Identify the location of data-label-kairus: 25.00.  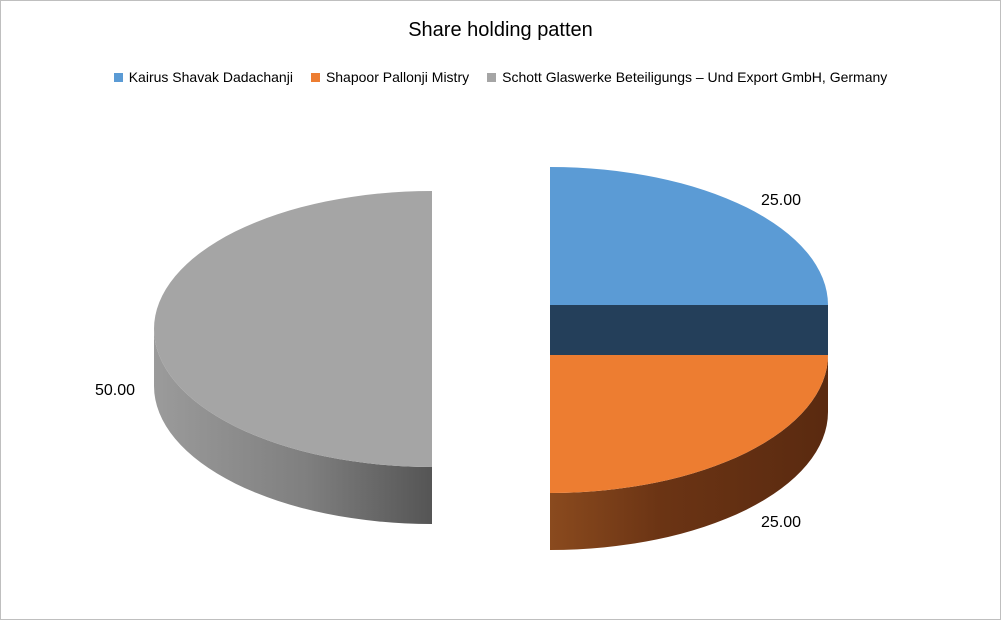
(781, 200).